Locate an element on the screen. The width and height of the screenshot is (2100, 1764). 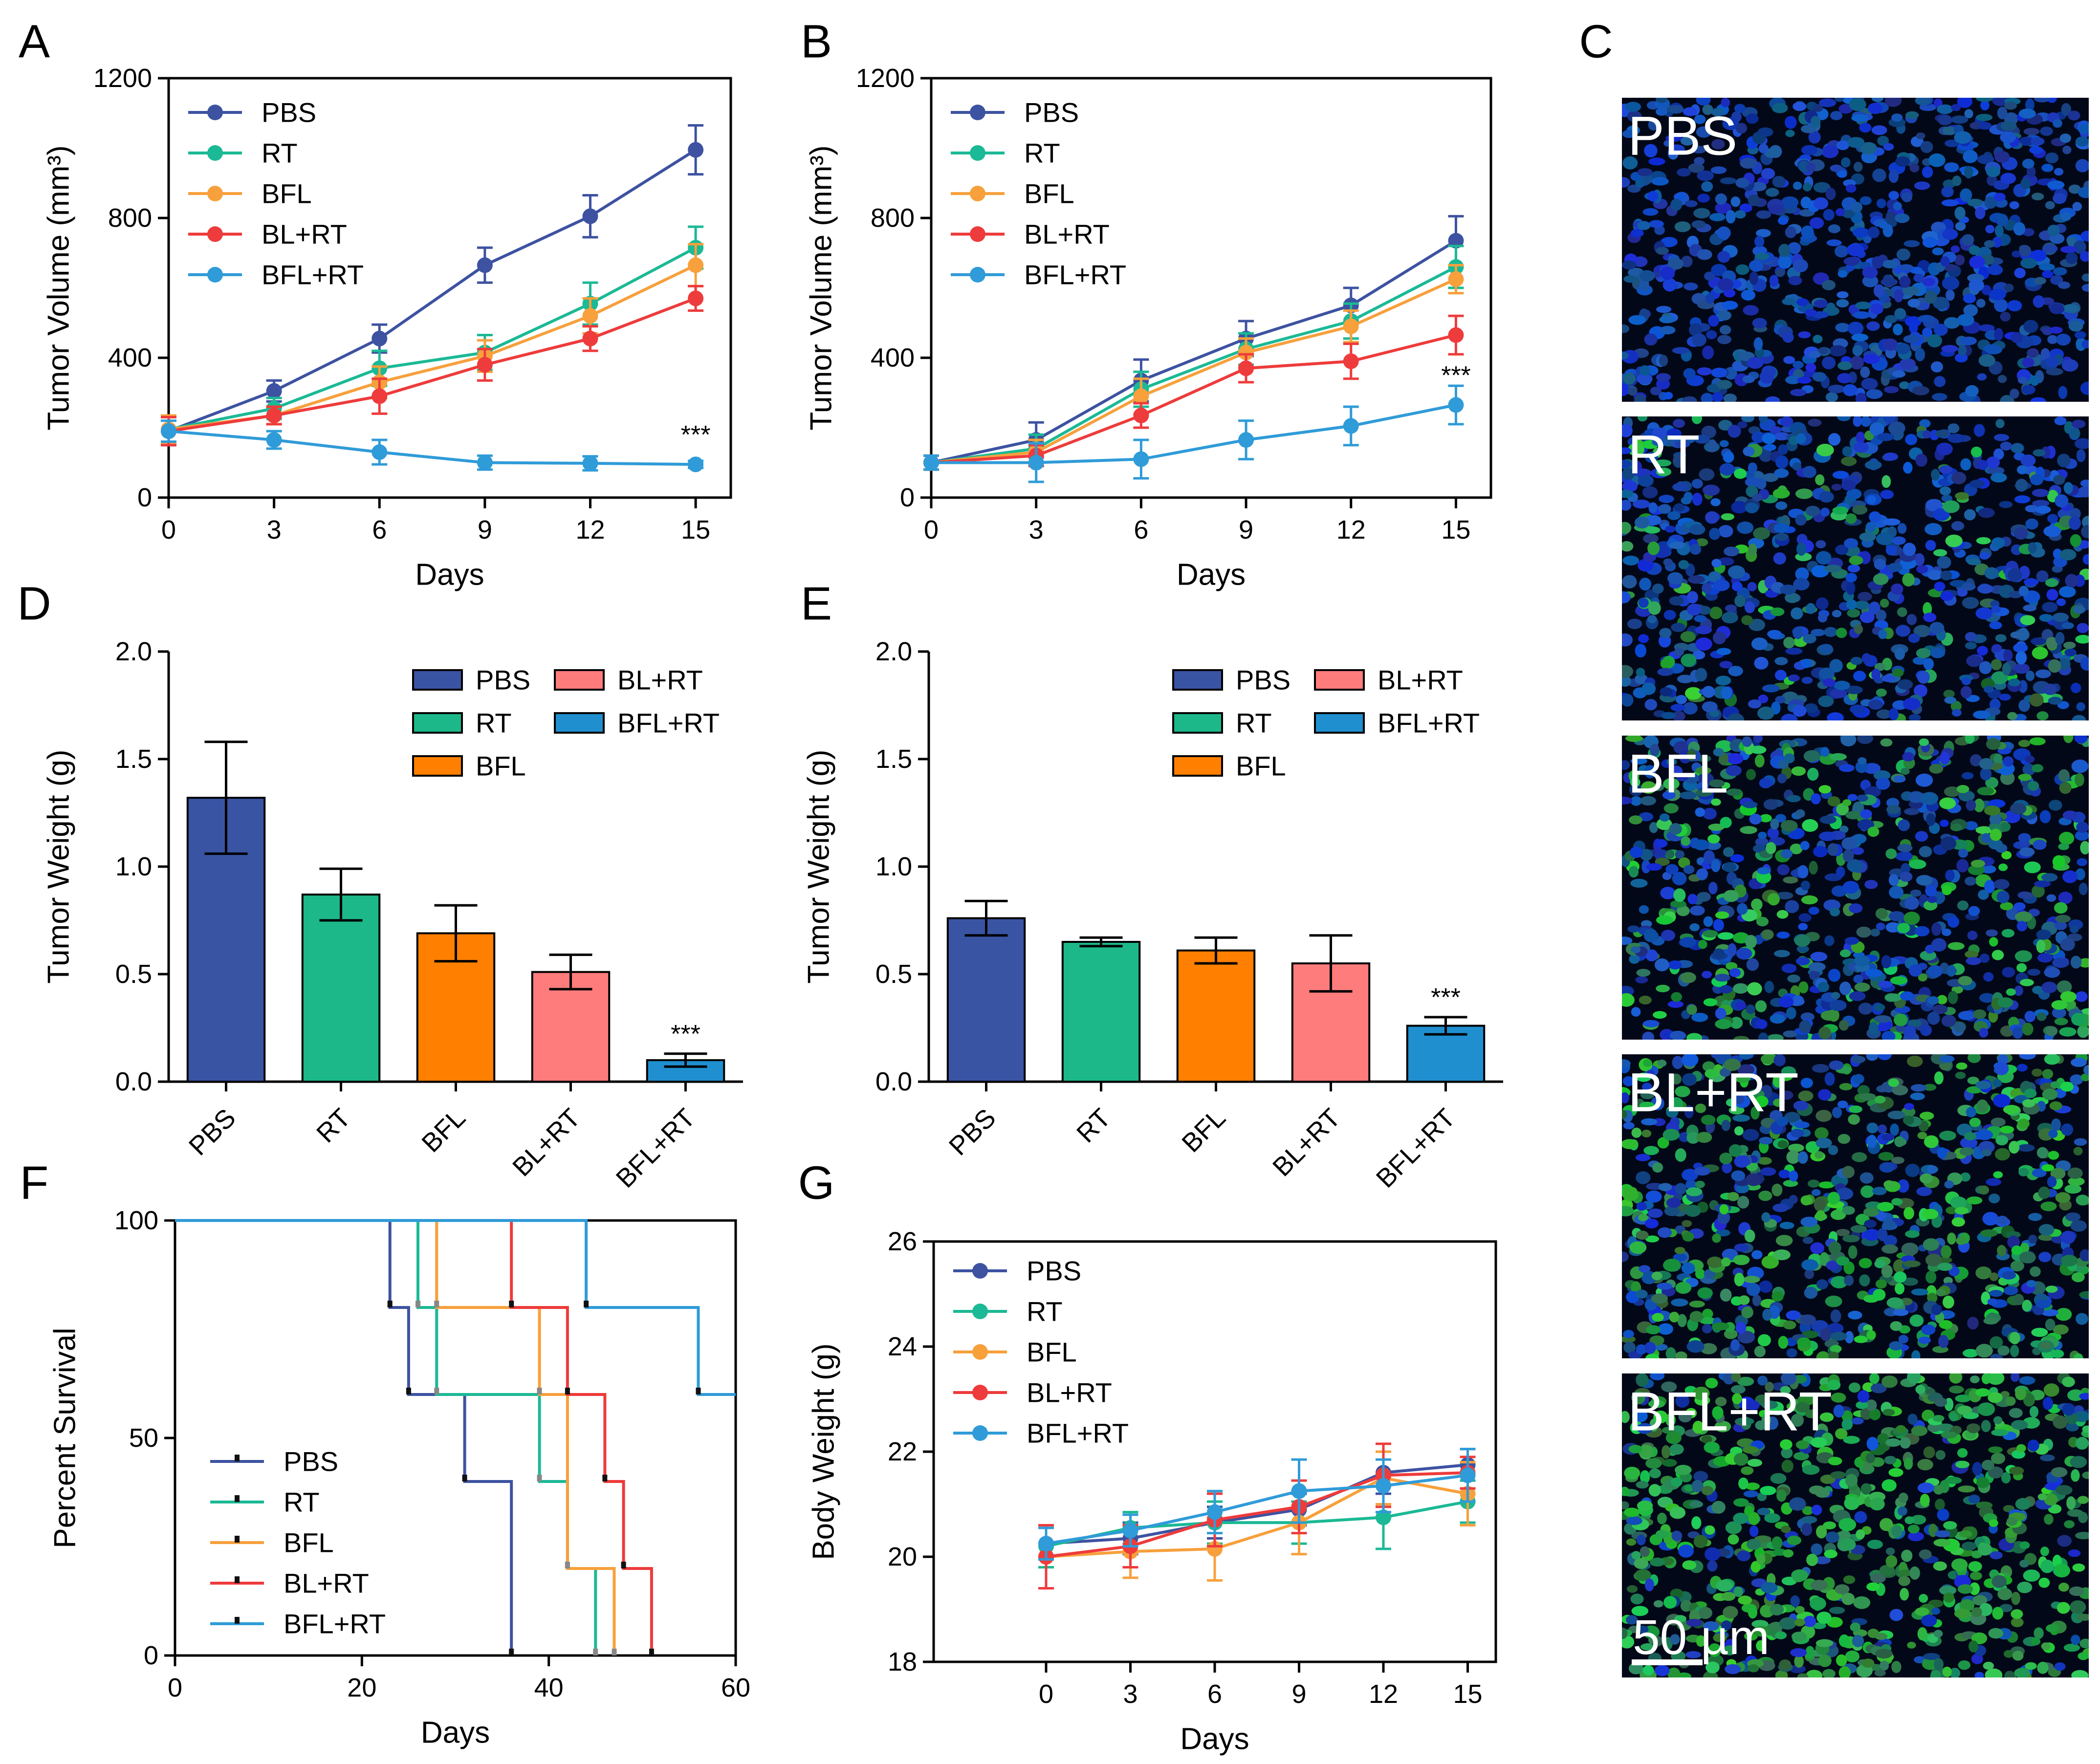
panel-letter: D is located at coordinates (34, 604).